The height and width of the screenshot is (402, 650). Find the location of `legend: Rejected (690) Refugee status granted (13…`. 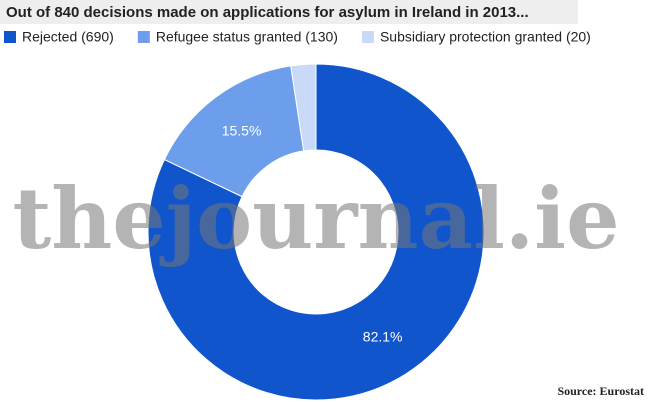

legend: Rejected (690) Refugee status granted (13… is located at coordinates (297, 37).